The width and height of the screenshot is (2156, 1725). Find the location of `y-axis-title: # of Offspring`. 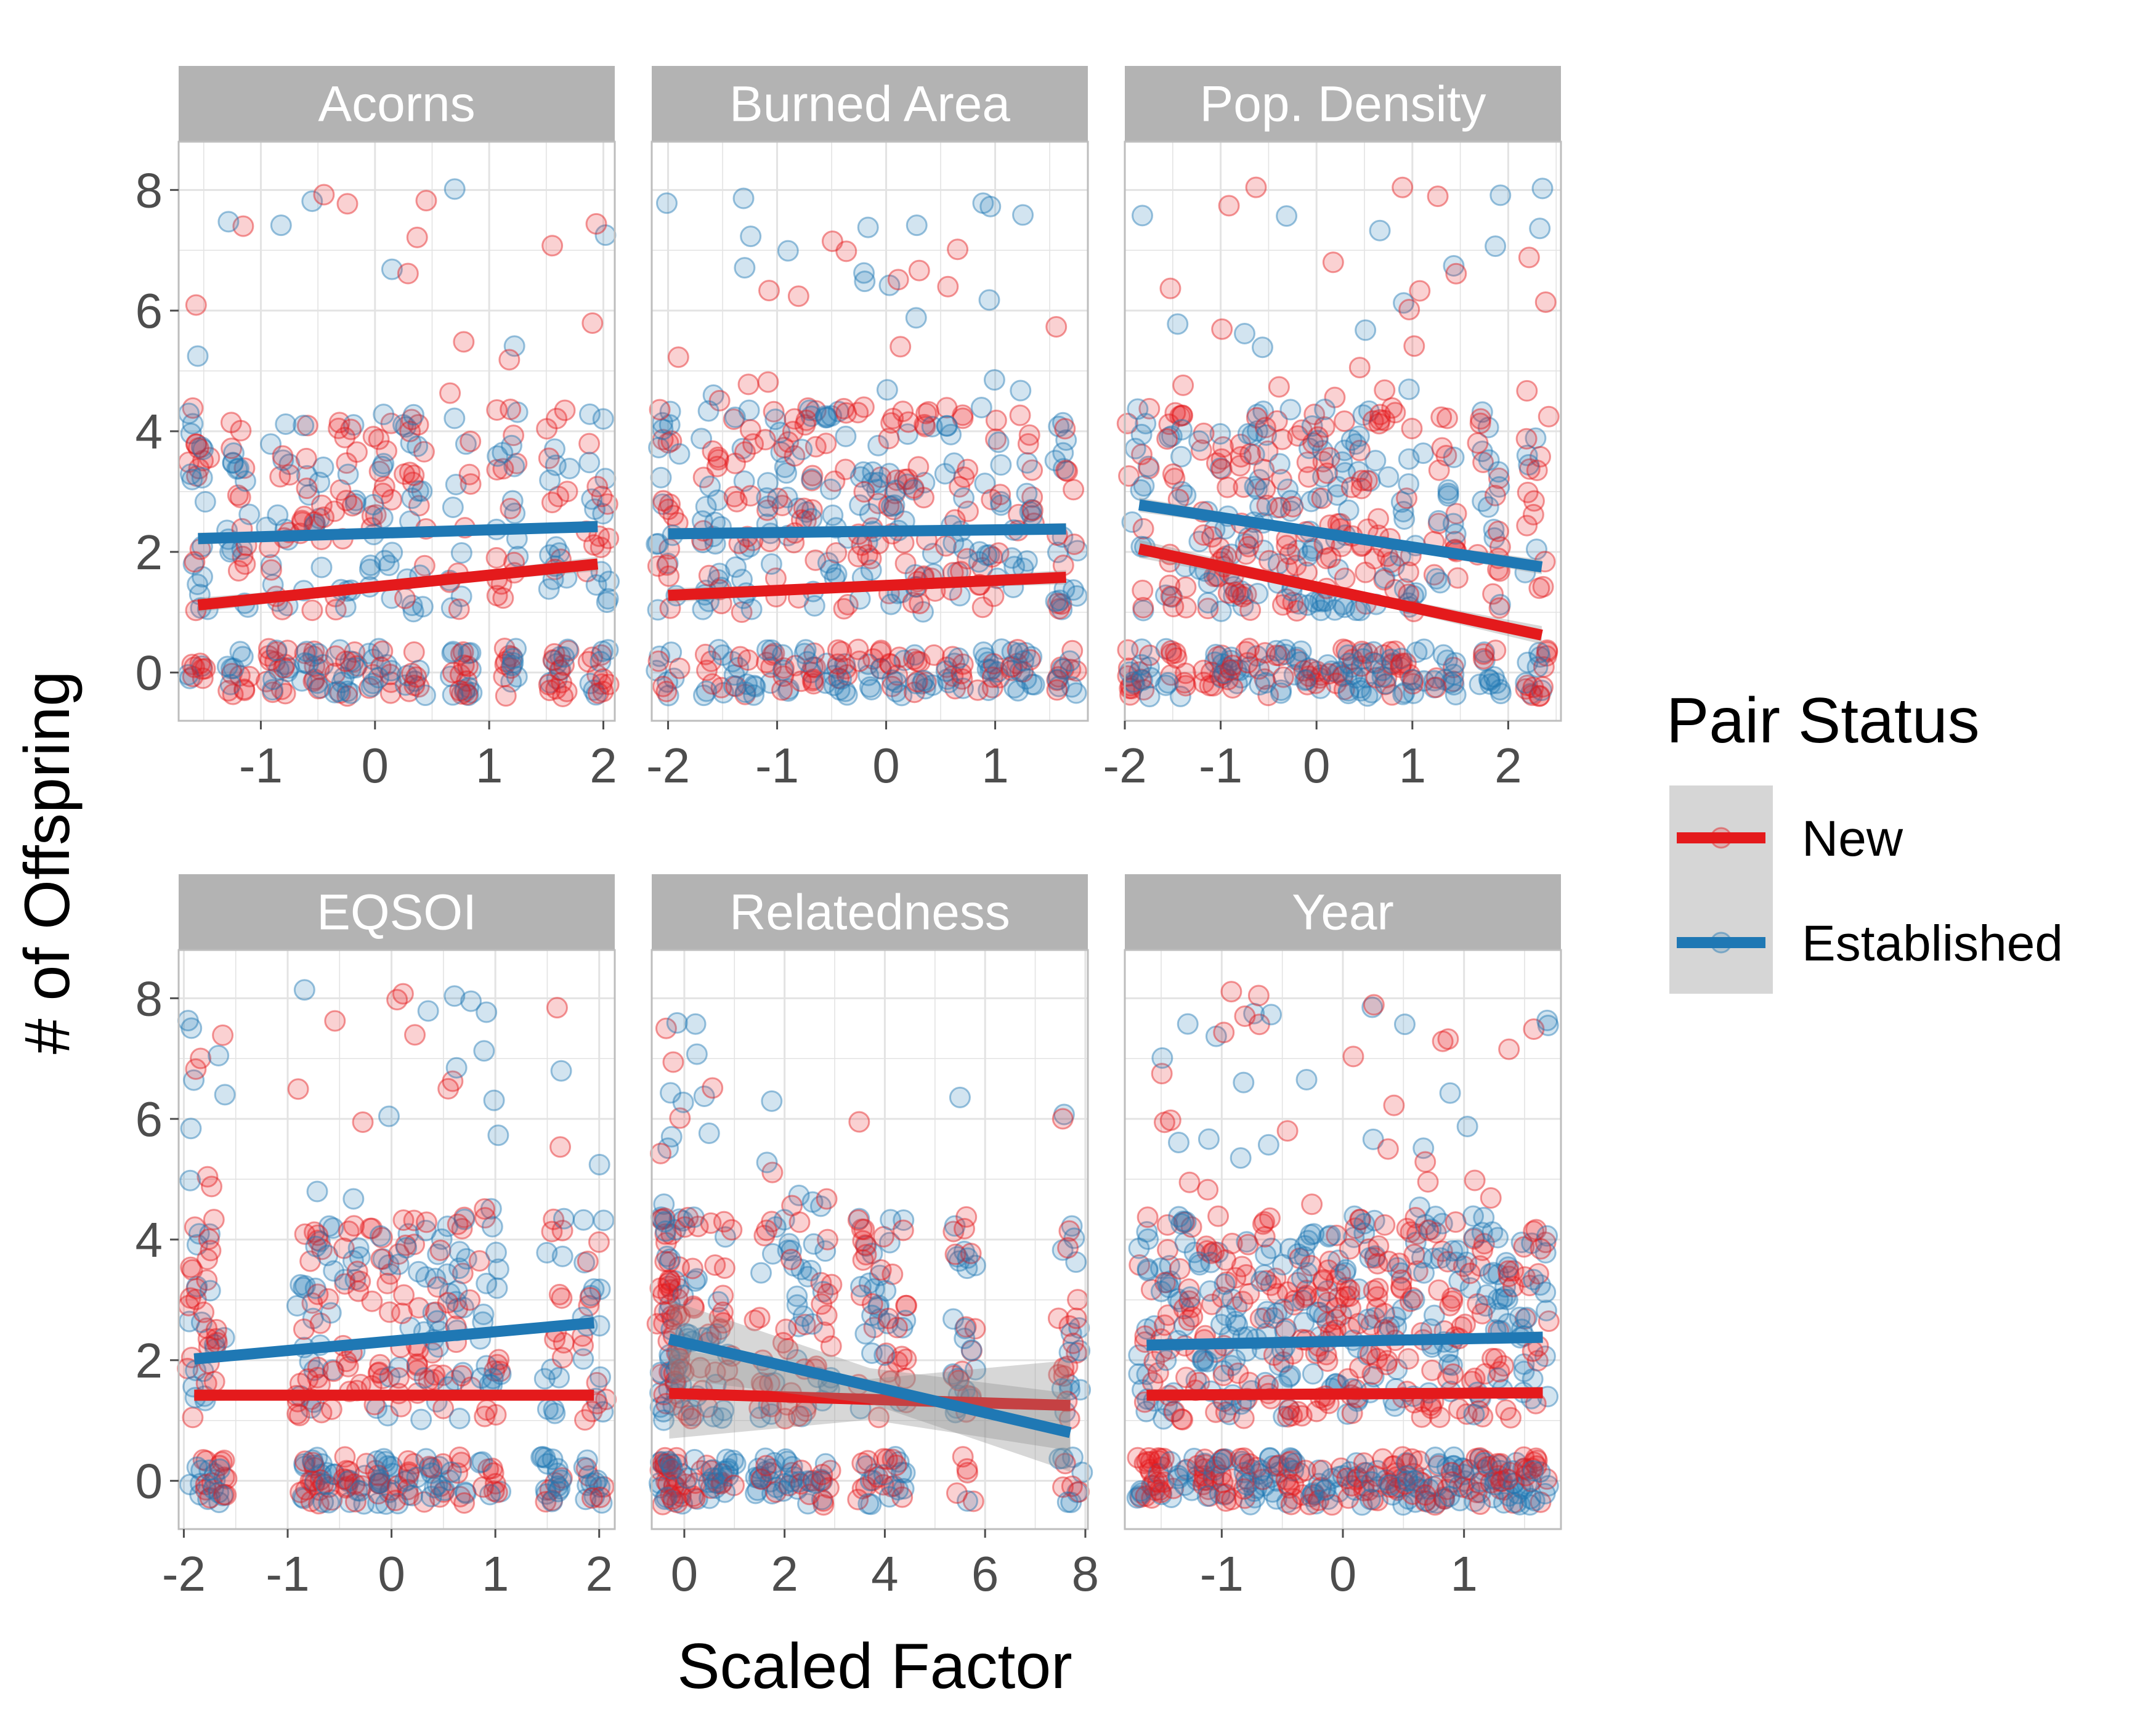

y-axis-title: # of Offspring is located at coordinates (47, 862).